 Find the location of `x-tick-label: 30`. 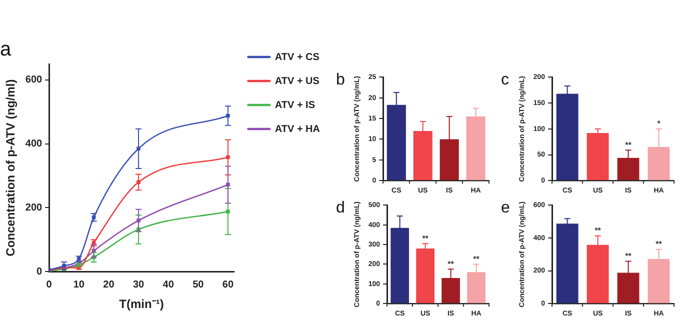

x-tick-label: 30 is located at coordinates (138, 284).